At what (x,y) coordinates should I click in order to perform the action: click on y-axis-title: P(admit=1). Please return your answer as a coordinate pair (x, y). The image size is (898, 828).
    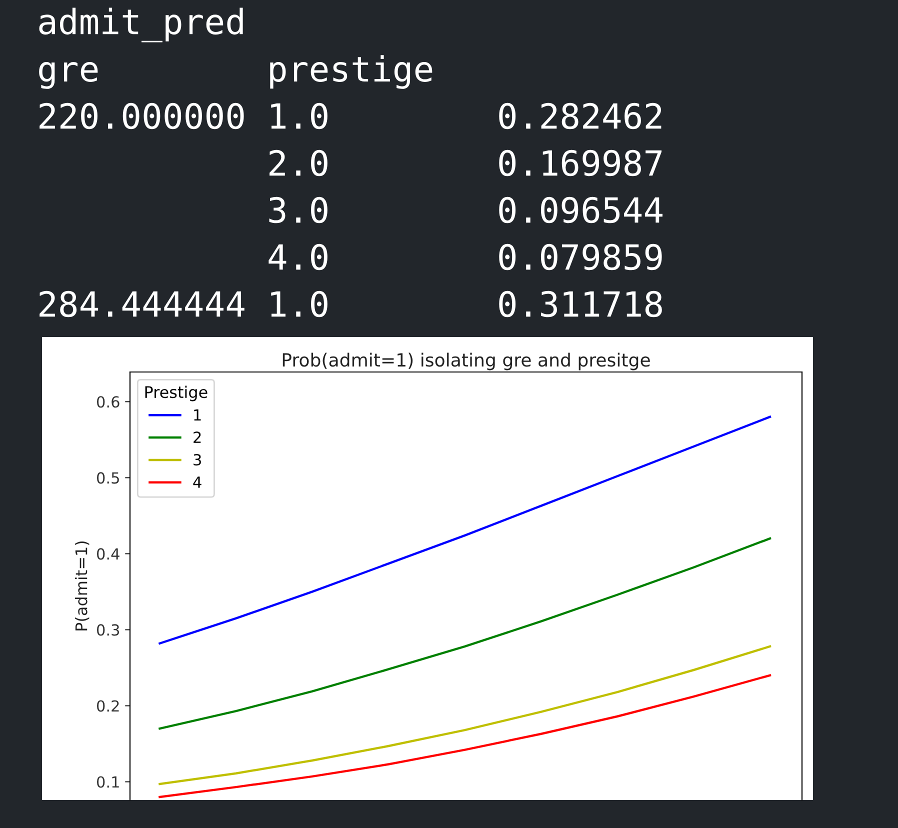
    Looking at the image, I should click on (82, 585).